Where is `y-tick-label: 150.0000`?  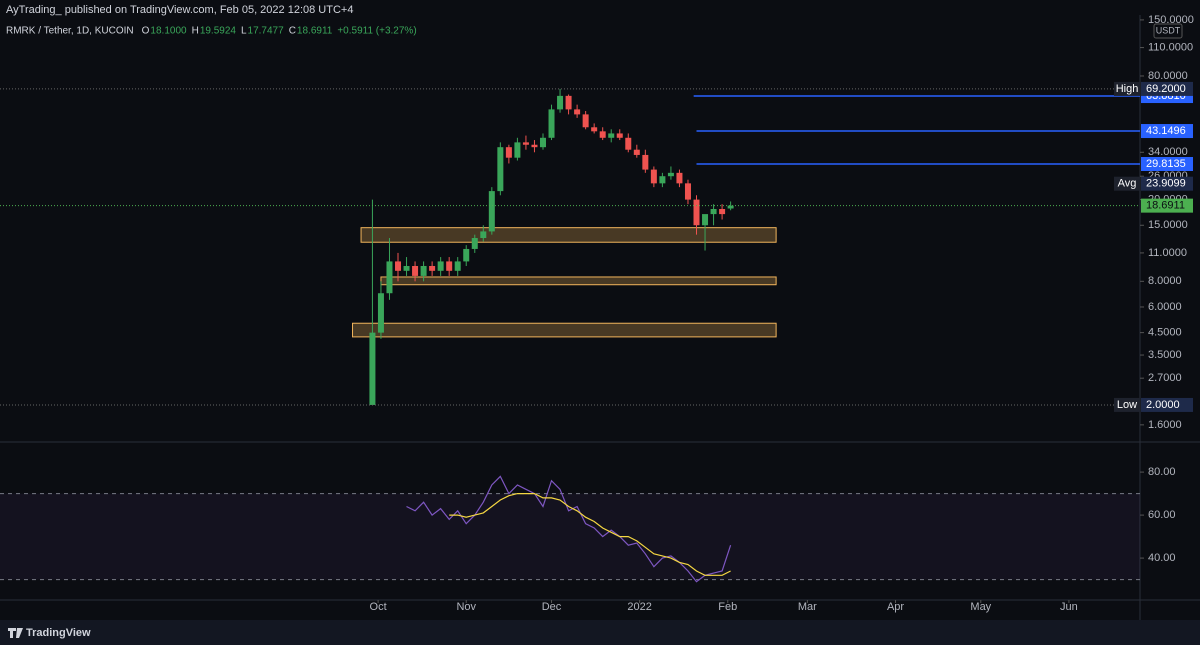
y-tick-label: 150.0000 is located at coordinates (1171, 20).